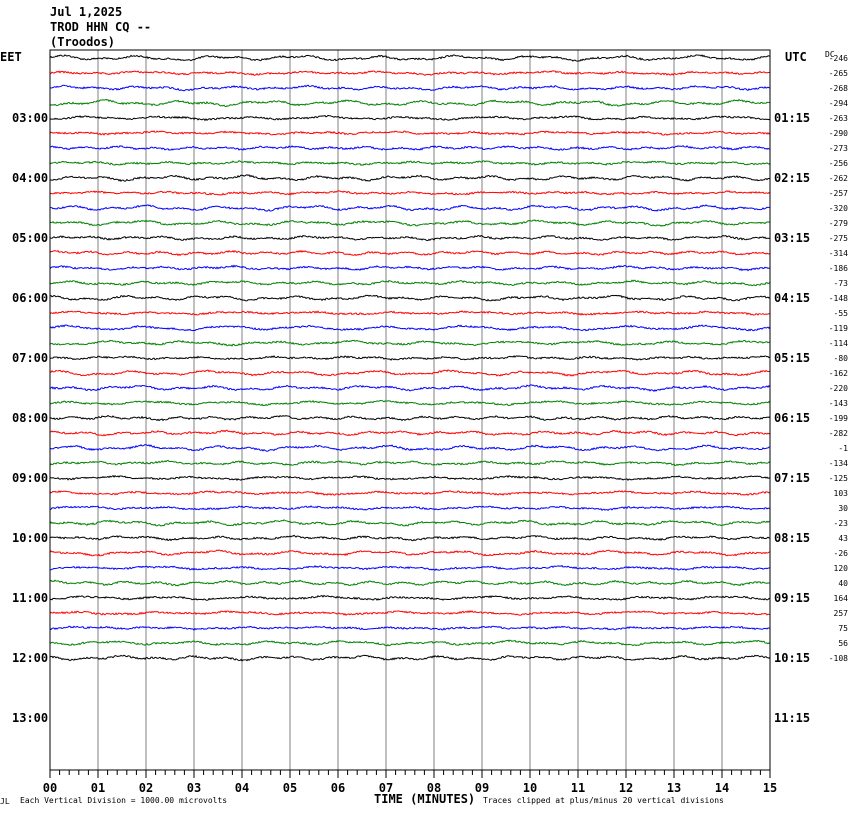 This screenshot has width=850, height=814. What do you see at coordinates (843, 628) in the screenshot?
I see `dc-offset-value: 75` at bounding box center [843, 628].